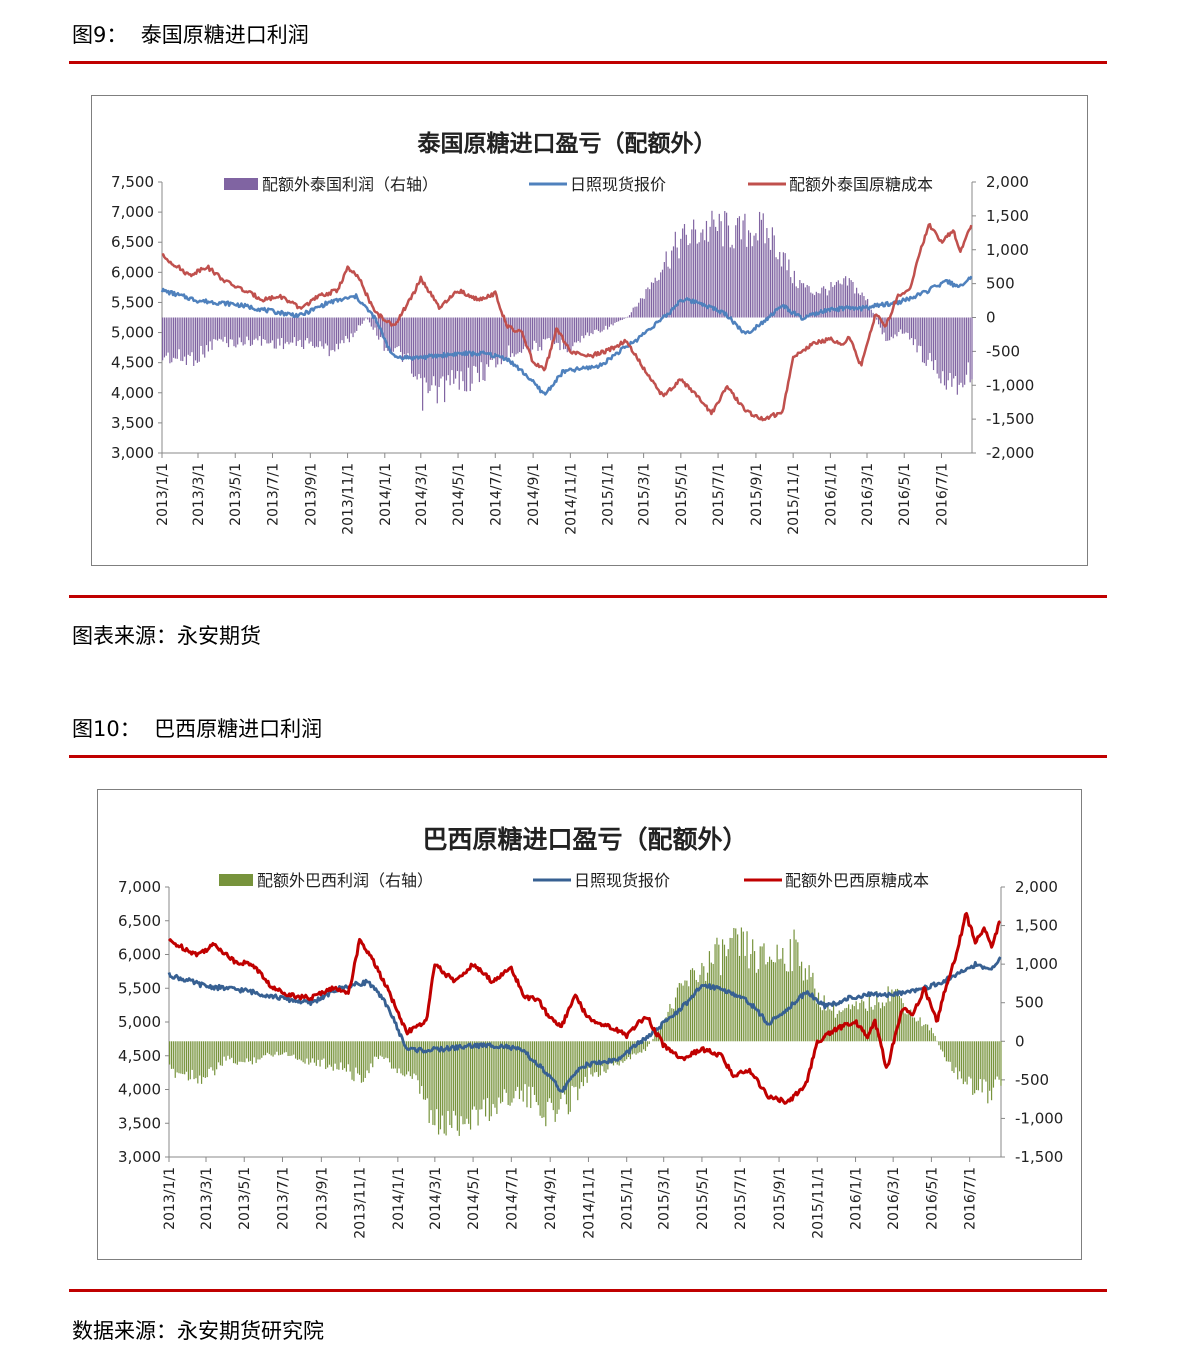  I want to click on x-tick-label: 2013/1/1, so click(170, 1198).